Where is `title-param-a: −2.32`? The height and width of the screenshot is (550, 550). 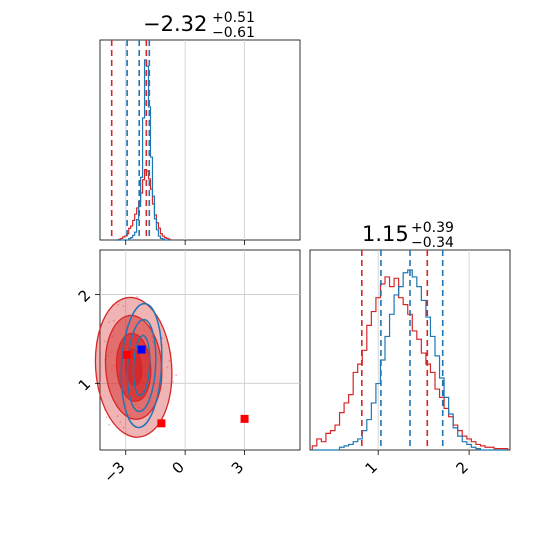
title-param-a: −2.32 is located at coordinates (175, 24).